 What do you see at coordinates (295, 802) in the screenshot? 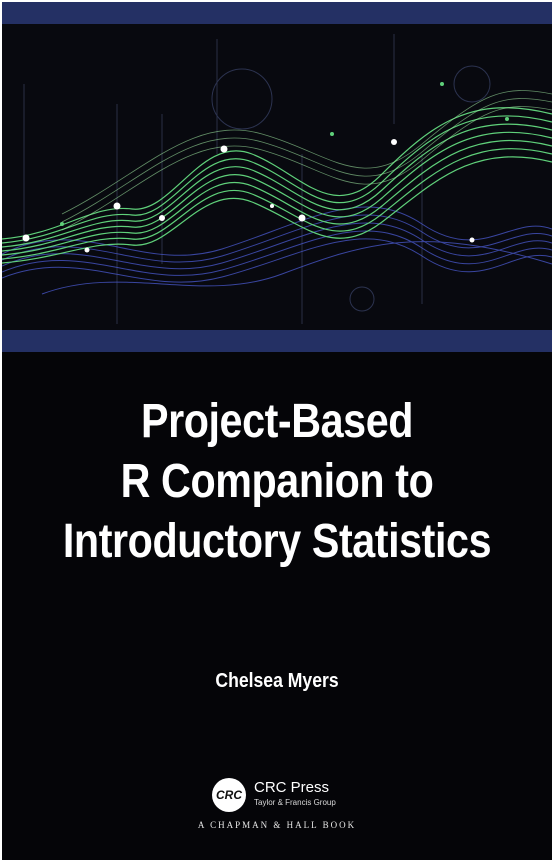
I see `publisher-subtitle: Taylor & Francis Group` at bounding box center [295, 802].